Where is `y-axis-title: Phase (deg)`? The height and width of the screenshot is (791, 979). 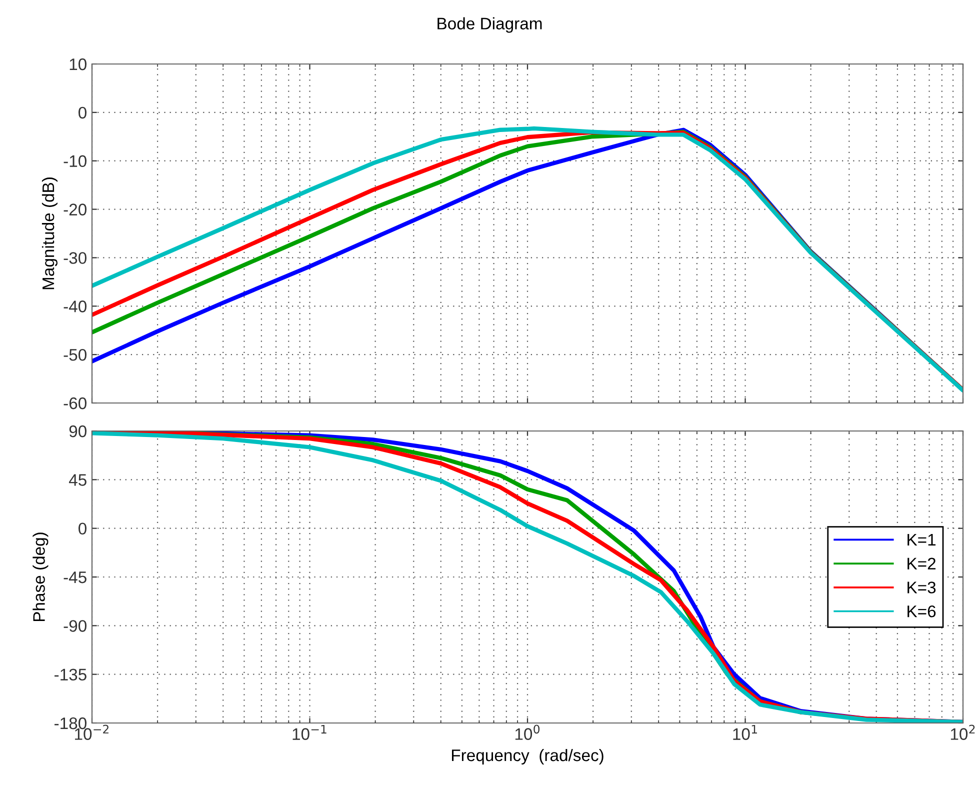
y-axis-title: Phase (deg) is located at coordinates (40, 577).